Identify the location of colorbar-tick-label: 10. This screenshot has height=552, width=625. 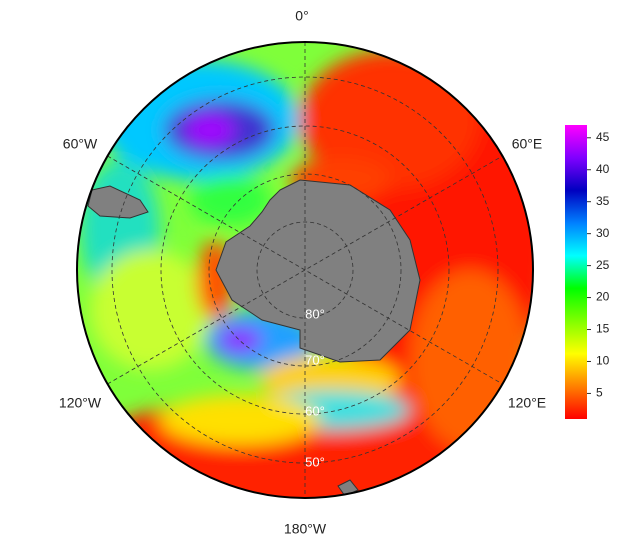
(603, 361).